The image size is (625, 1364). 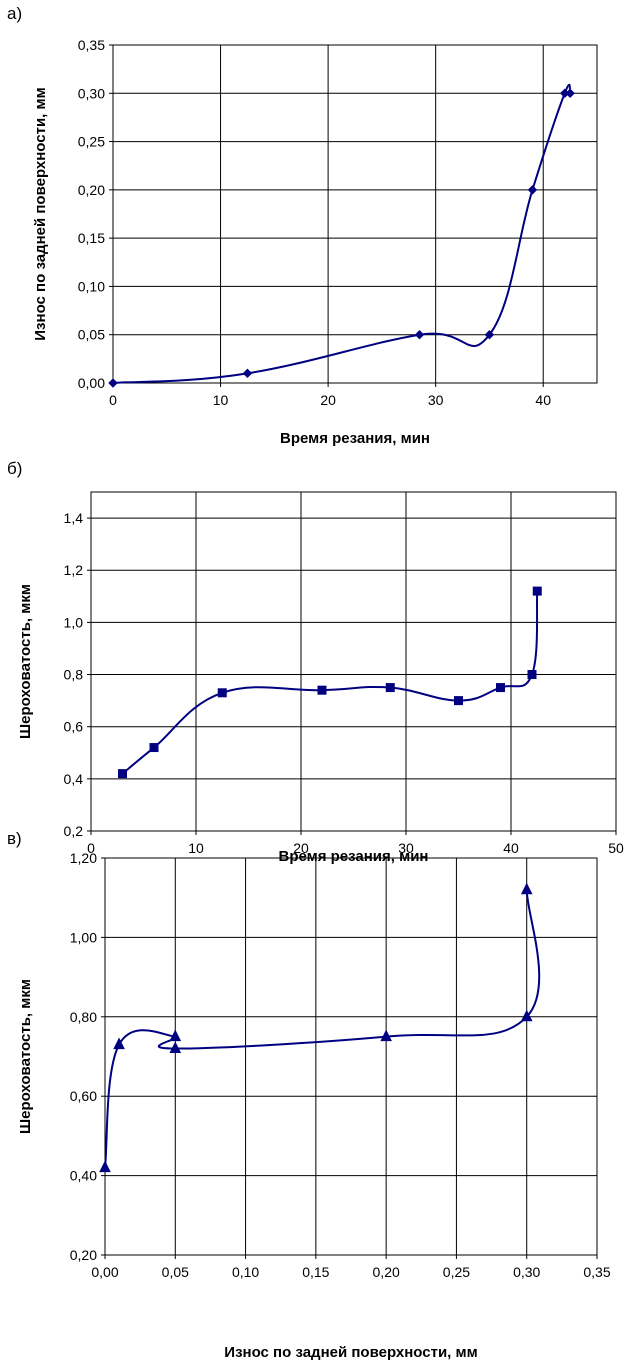 What do you see at coordinates (526, 1272) in the screenshot?
I see `x-tick-label: 0,30` at bounding box center [526, 1272].